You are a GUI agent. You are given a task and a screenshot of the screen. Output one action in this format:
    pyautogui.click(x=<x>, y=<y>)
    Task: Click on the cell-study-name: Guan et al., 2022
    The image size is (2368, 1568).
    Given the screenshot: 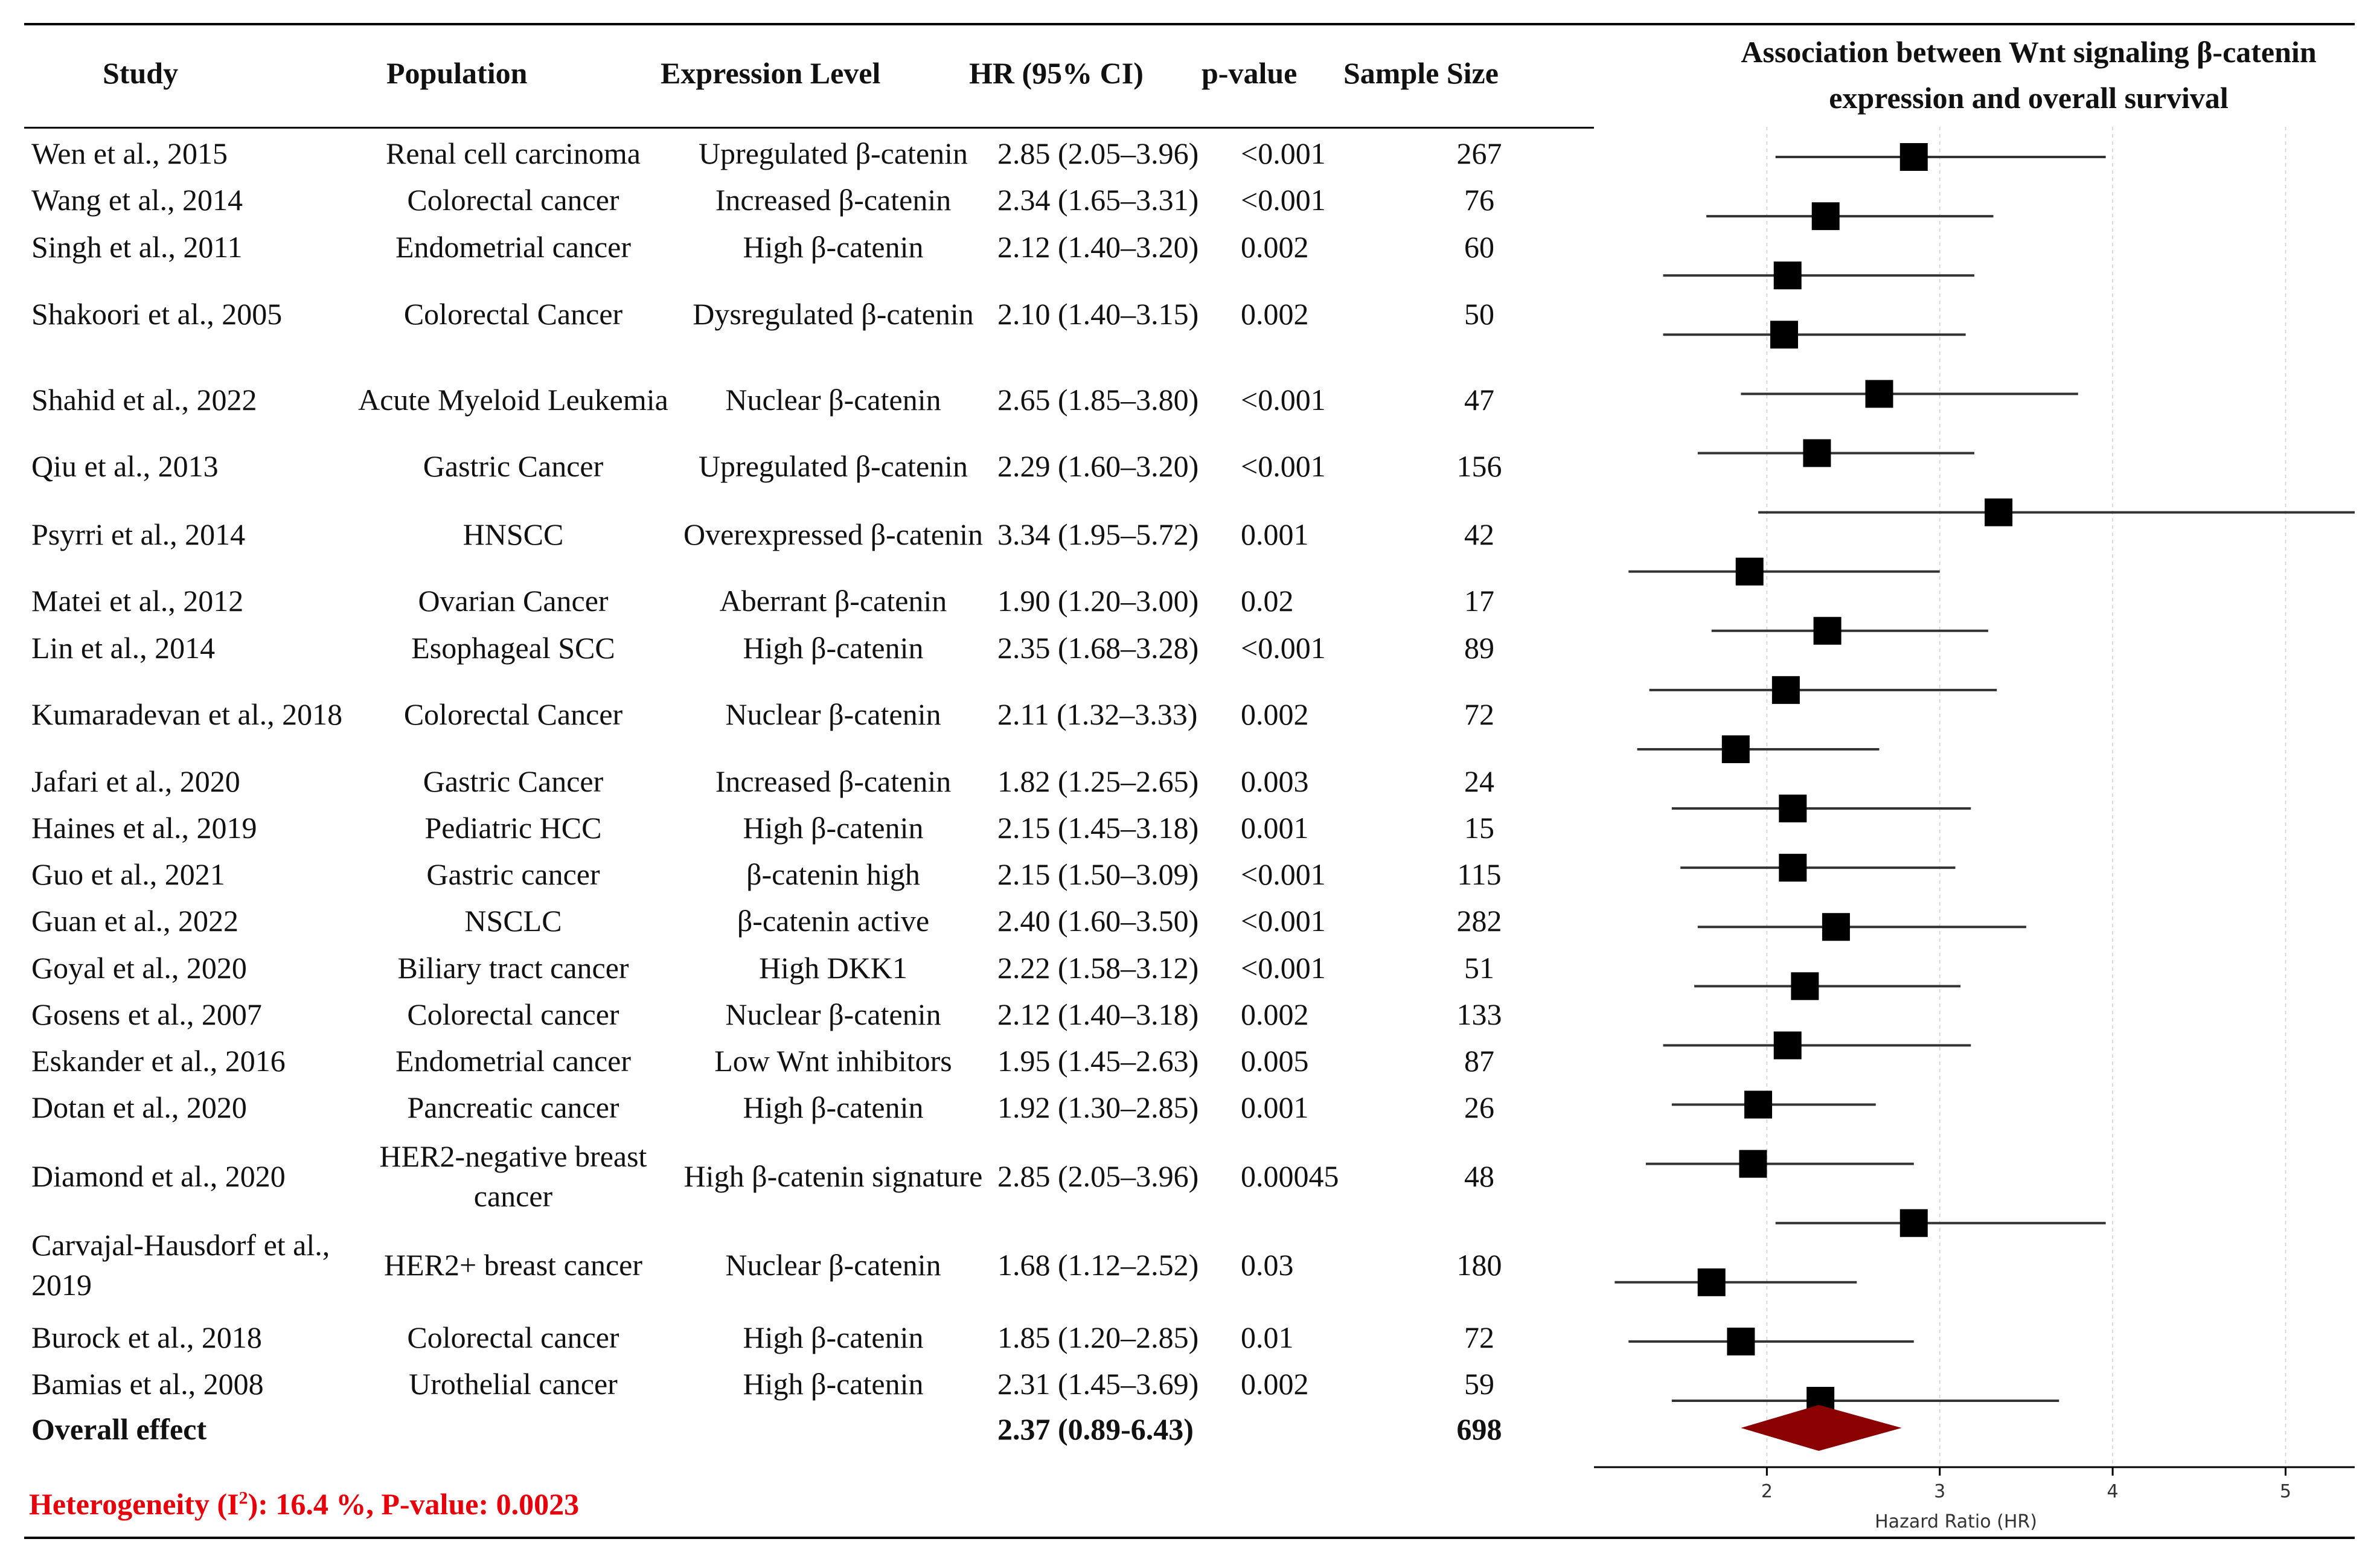 What is the action you would take?
    pyautogui.click(x=134, y=921)
    